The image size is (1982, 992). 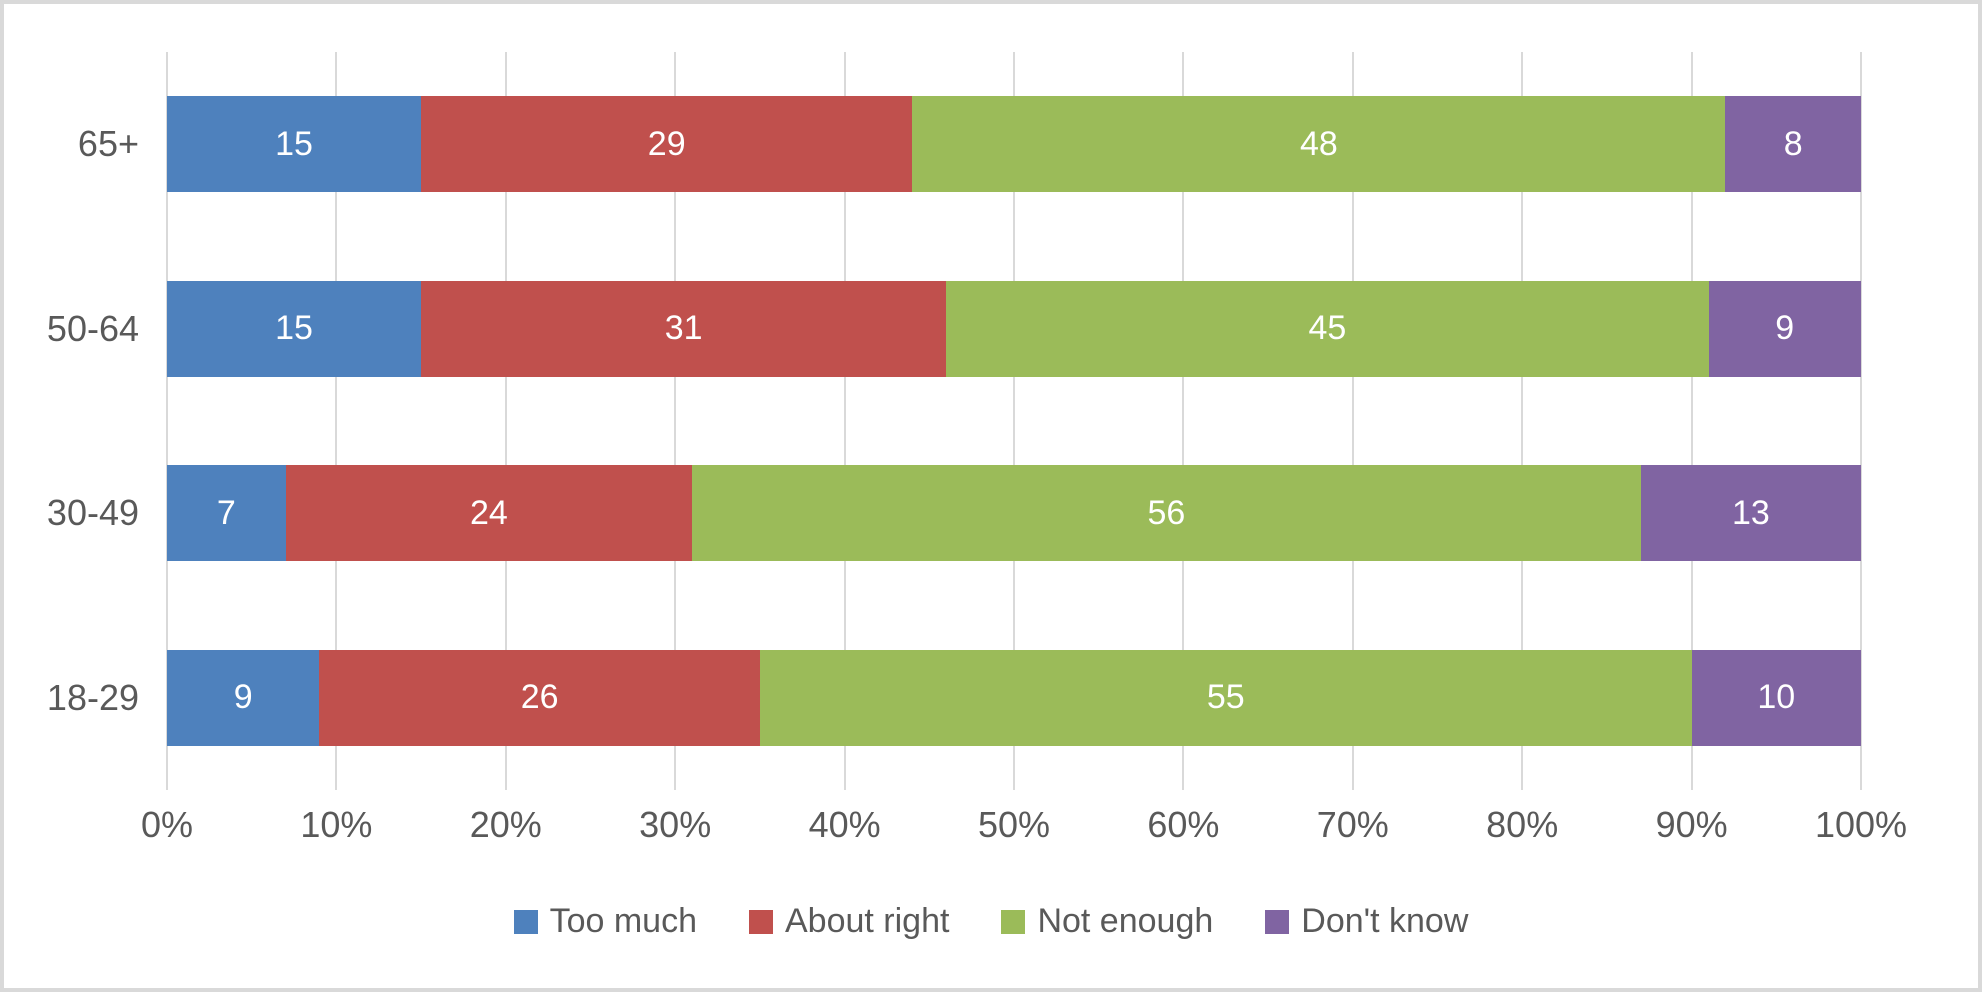 I want to click on bar-segment-not-enough: 56, so click(x=1166, y=513).